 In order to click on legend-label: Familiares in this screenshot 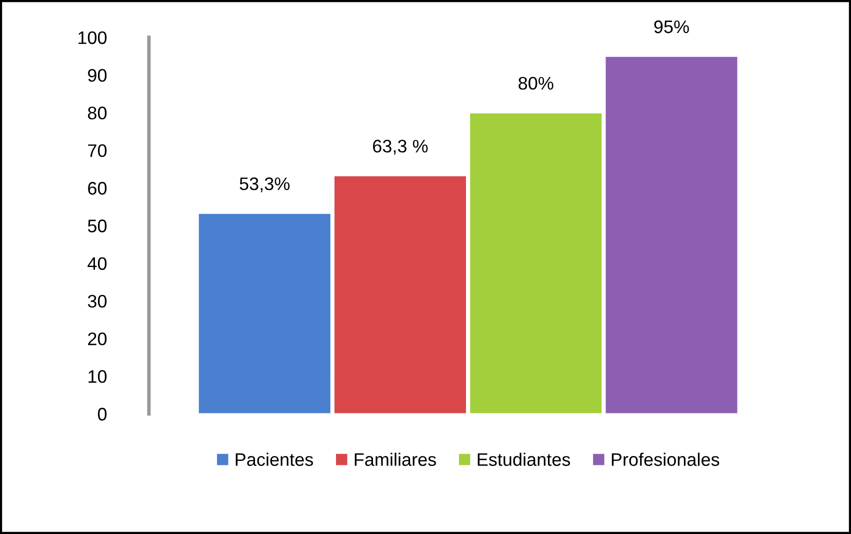, I will do `click(395, 459)`.